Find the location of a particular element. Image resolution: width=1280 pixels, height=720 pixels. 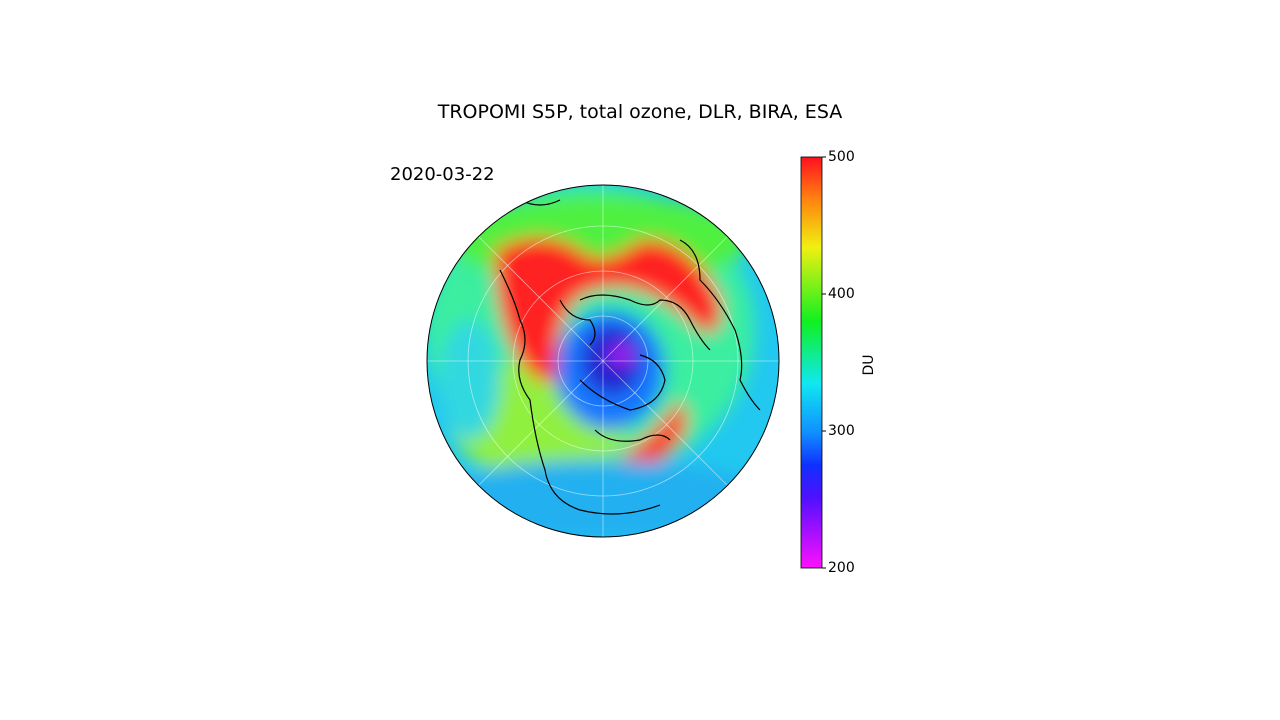

colorbar-tick-label: 300 is located at coordinates (841, 431).